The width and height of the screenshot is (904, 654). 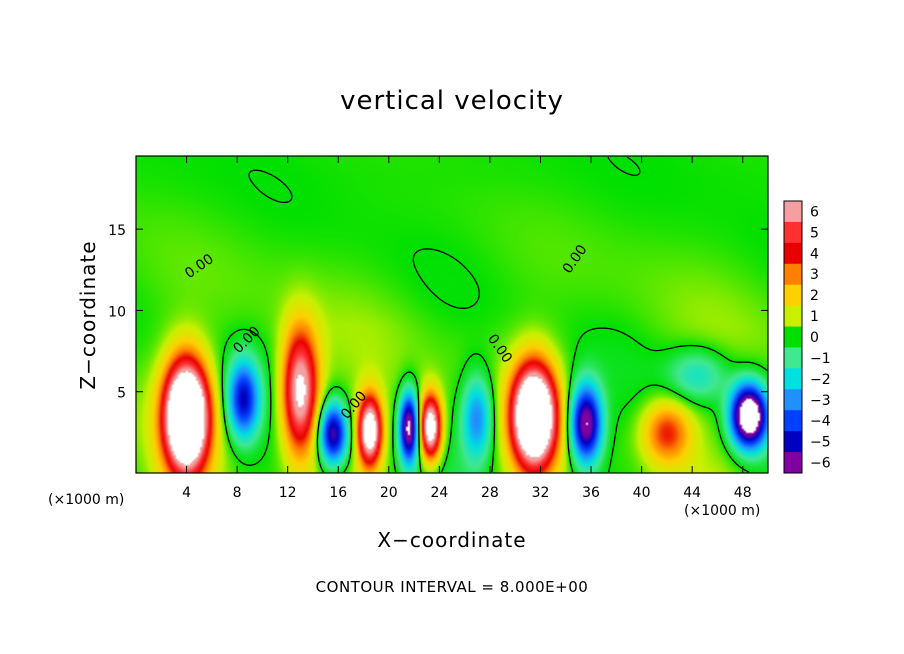 I want to click on colorbar-label: −5, so click(x=820, y=443).